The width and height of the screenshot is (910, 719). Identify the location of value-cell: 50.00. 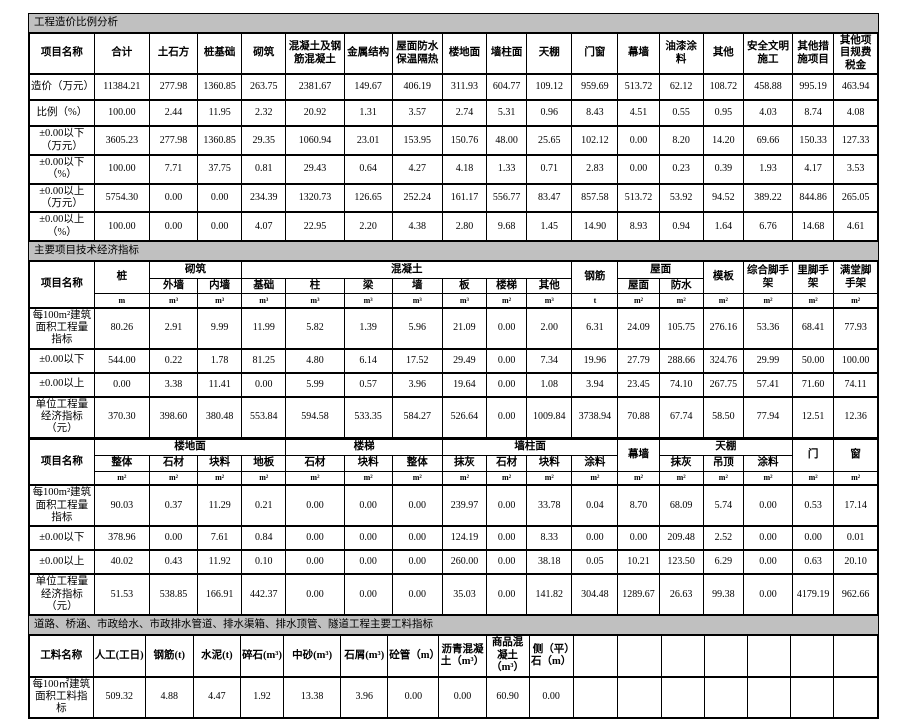
(813, 360).